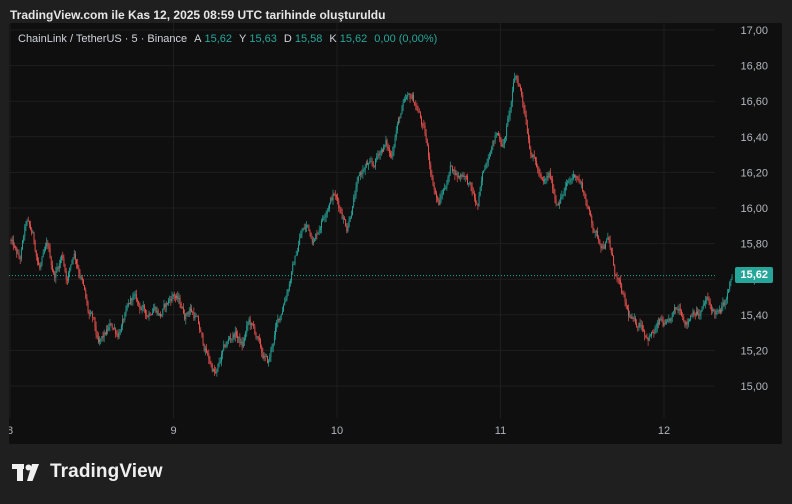 This screenshot has height=504, width=792. I want to click on tradingview-brand: TradingView, so click(87, 472).